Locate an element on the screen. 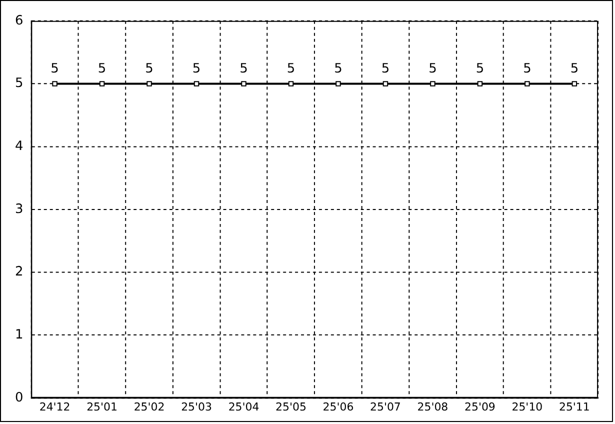  y-tick-label: 4 is located at coordinates (19, 146).